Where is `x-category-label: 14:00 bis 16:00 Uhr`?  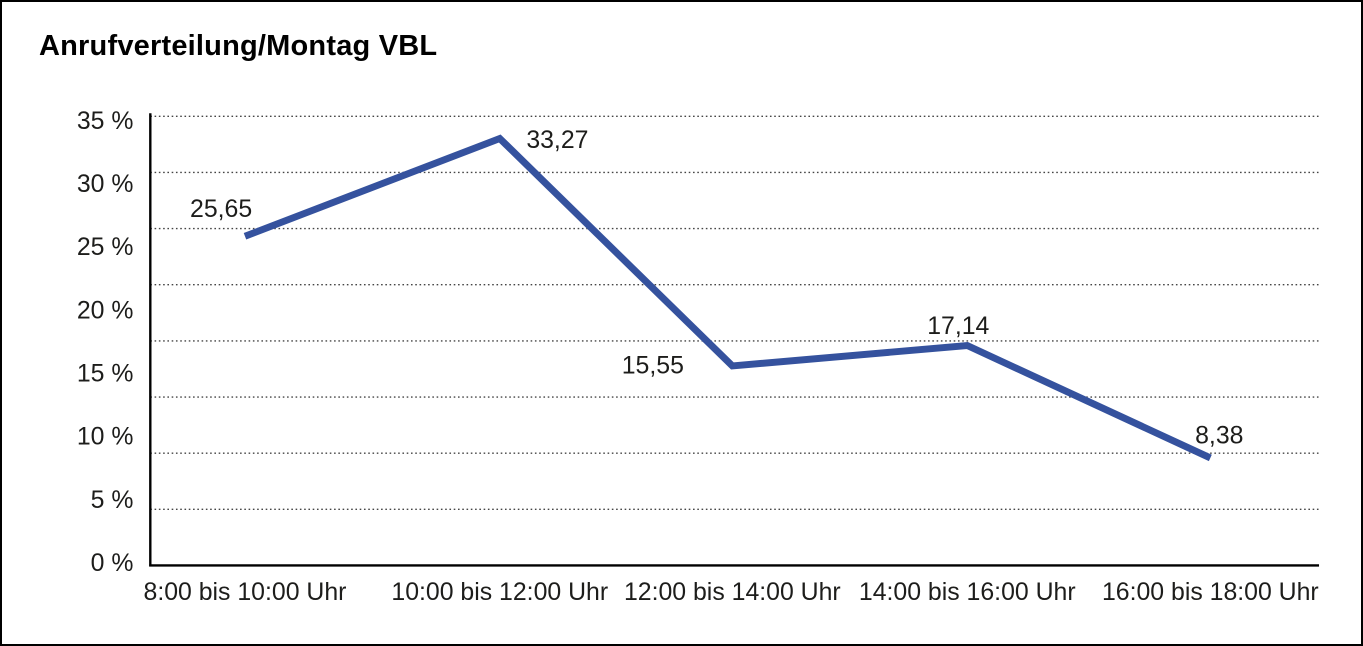 x-category-label: 14:00 bis 16:00 Uhr is located at coordinates (967, 592).